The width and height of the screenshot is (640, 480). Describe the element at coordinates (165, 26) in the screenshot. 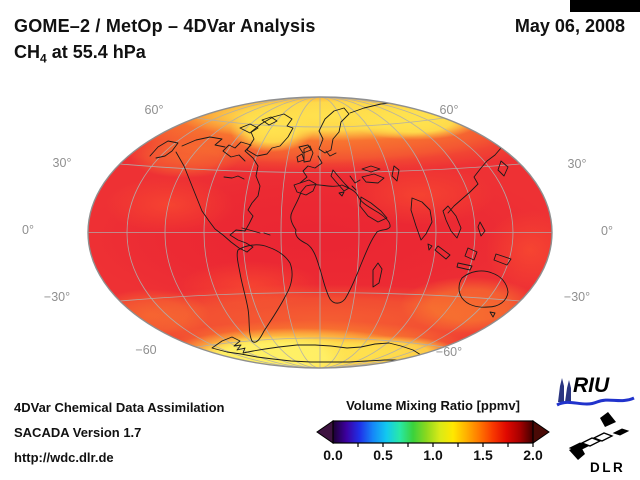

I see `figure-title: GOME–2 / MetOp – 4DVar Analysis` at that location.